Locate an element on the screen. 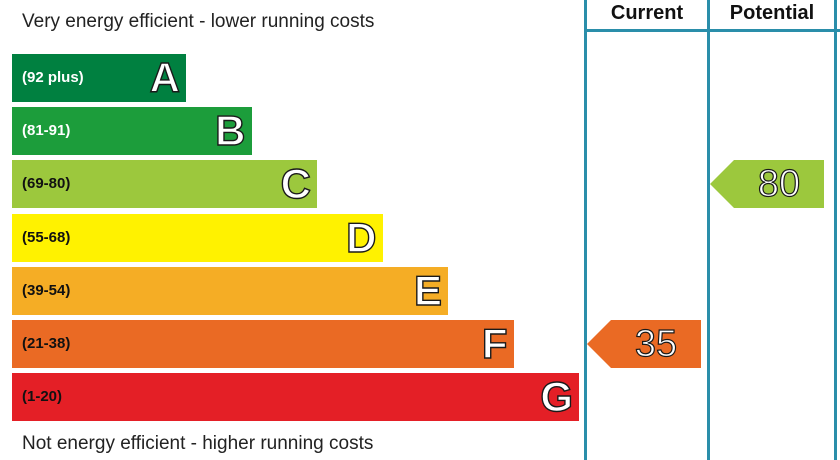 This screenshot has width=840, height=460. band-range-label: (1-20) is located at coordinates (42, 397).